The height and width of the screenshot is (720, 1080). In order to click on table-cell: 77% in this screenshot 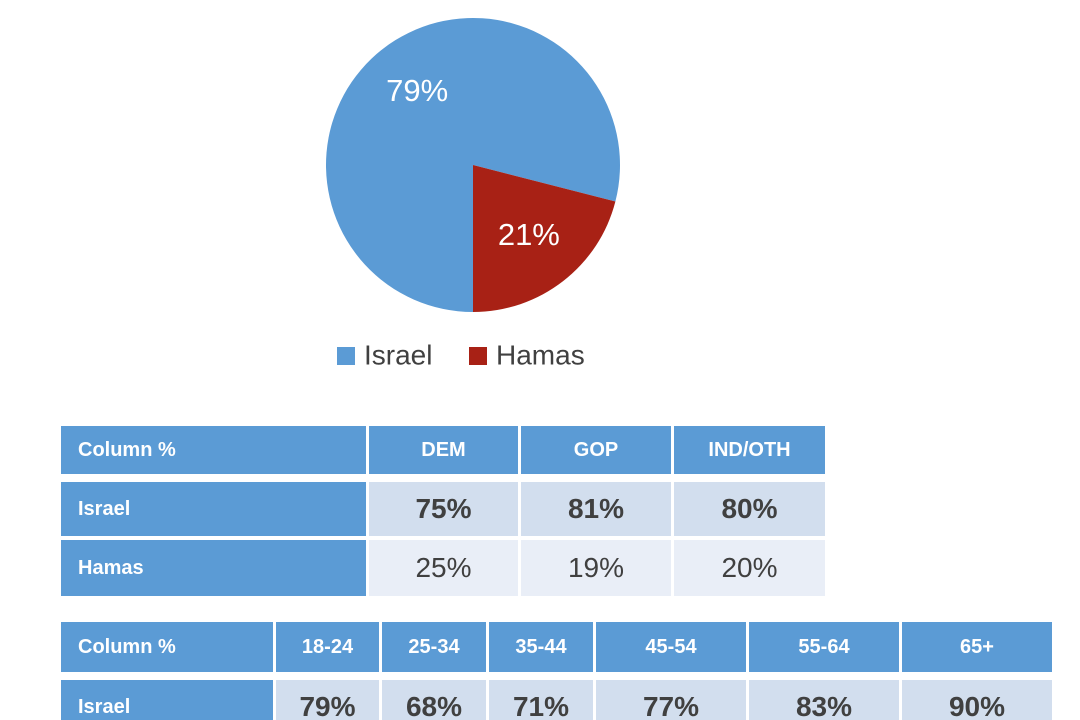, I will do `click(671, 700)`.